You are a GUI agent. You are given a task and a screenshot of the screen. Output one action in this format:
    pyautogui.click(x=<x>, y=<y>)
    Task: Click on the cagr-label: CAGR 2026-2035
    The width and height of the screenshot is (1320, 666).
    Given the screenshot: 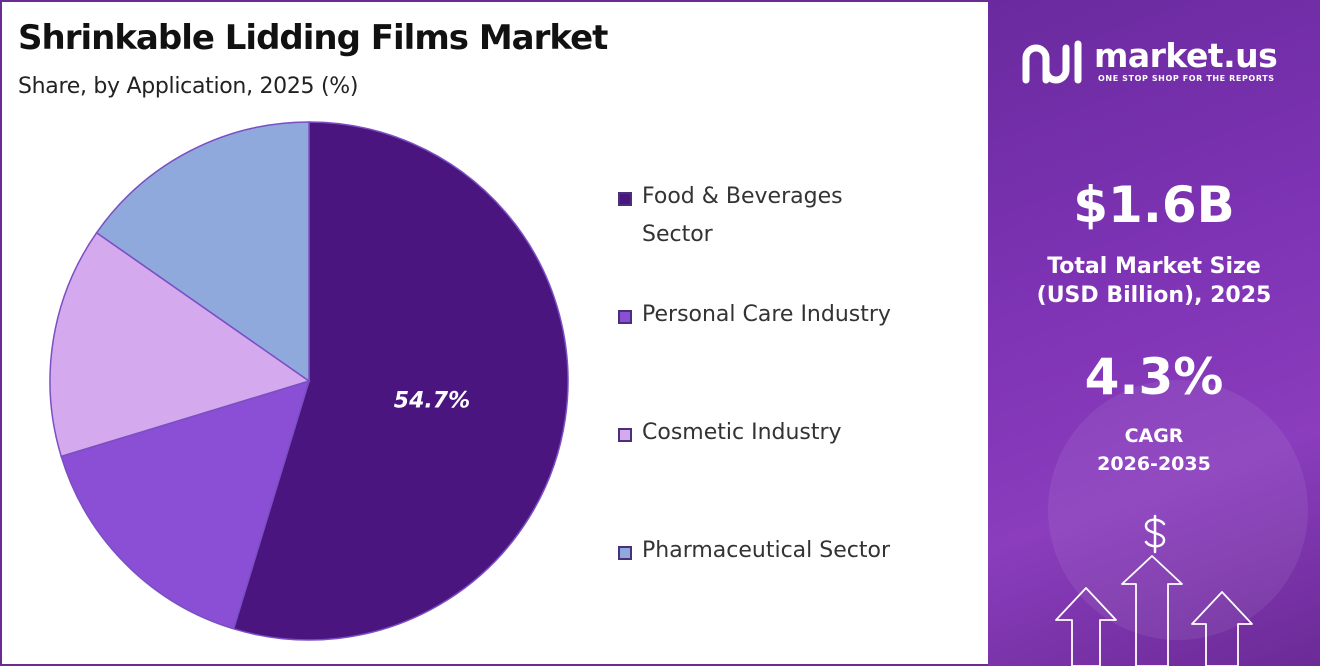 What is the action you would take?
    pyautogui.click(x=1154, y=450)
    